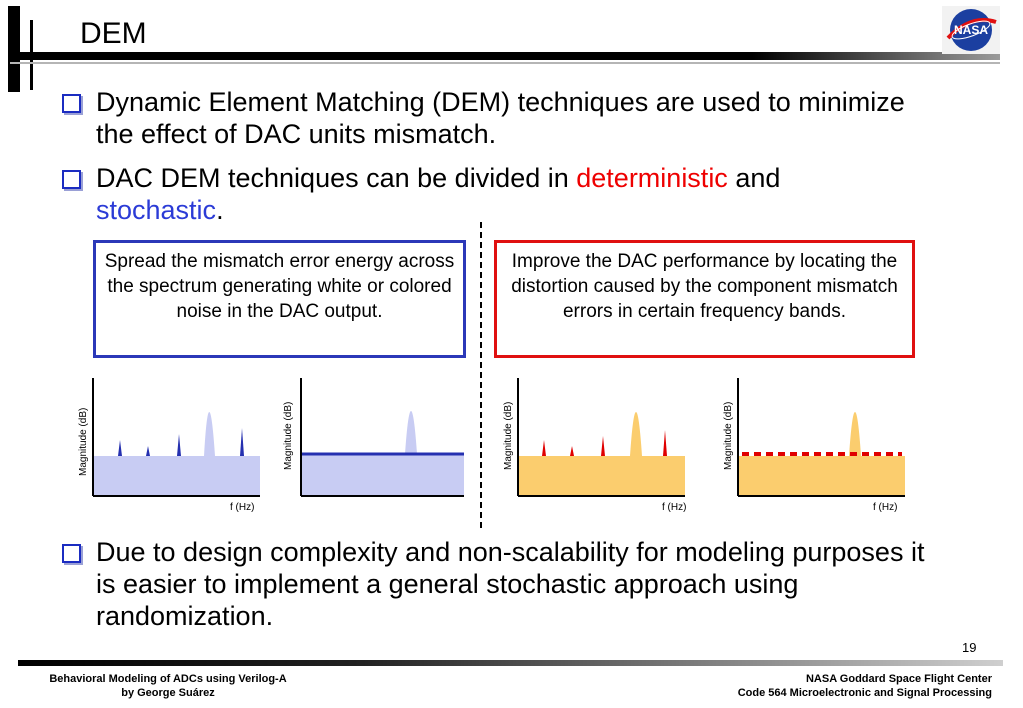  I want to click on deterministic-term: deterministic, so click(652, 178).